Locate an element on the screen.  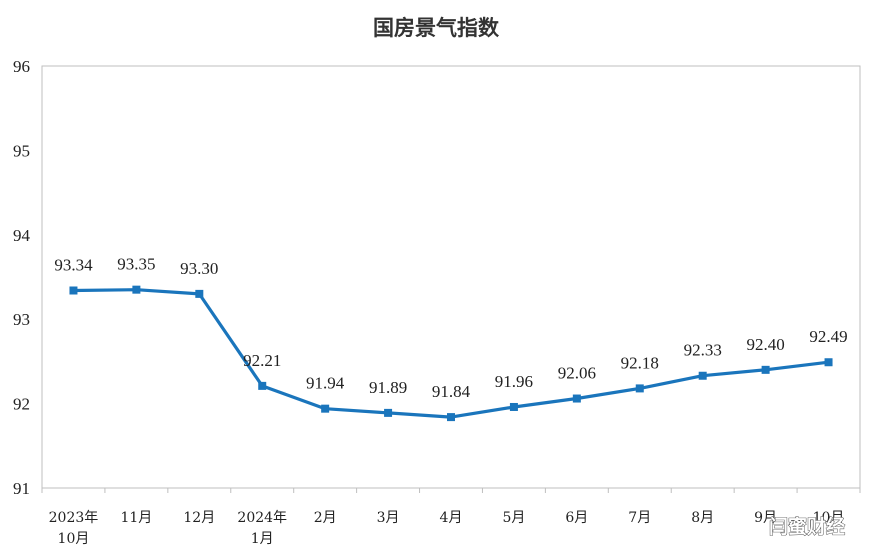
data-label: 92.06 is located at coordinates (577, 373).